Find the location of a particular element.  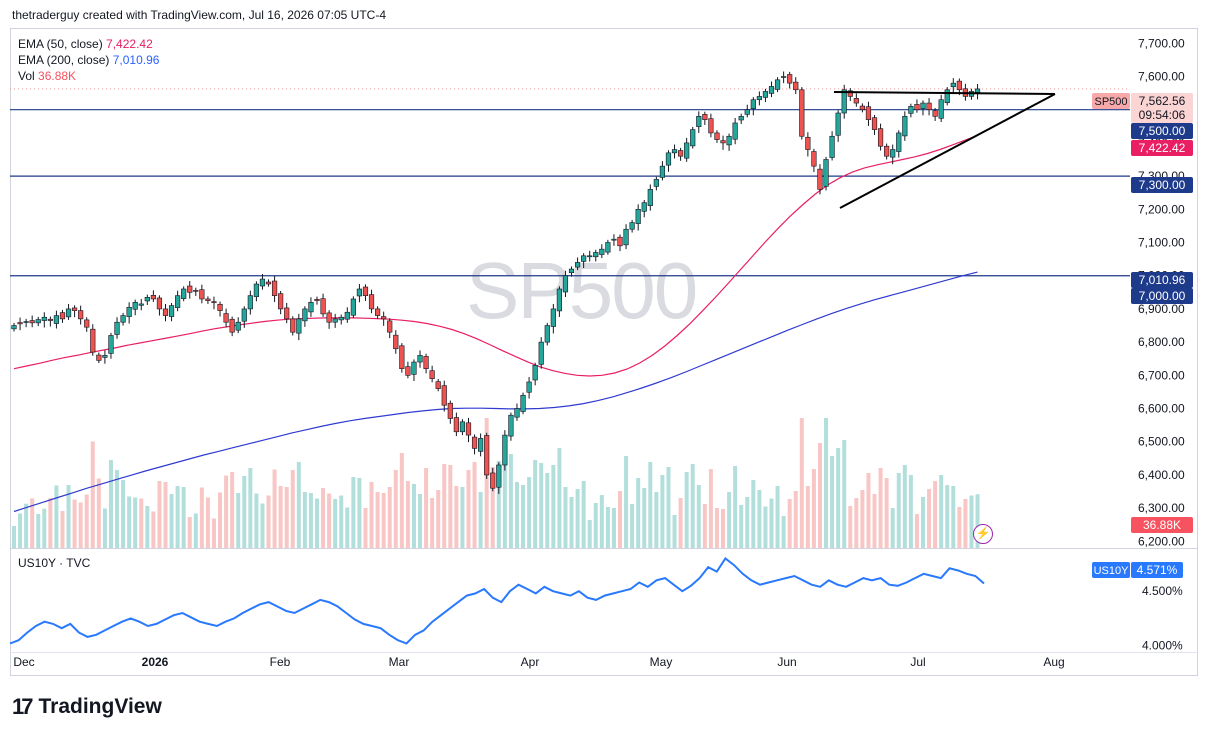

us10y-legend: US10Y · TVC is located at coordinates (54, 563).